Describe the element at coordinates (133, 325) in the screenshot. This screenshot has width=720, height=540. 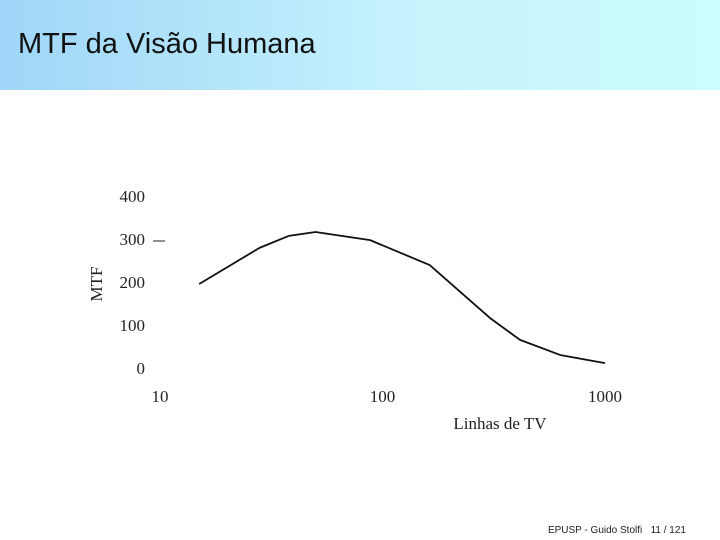
I see `y-tick-label: 100` at that location.